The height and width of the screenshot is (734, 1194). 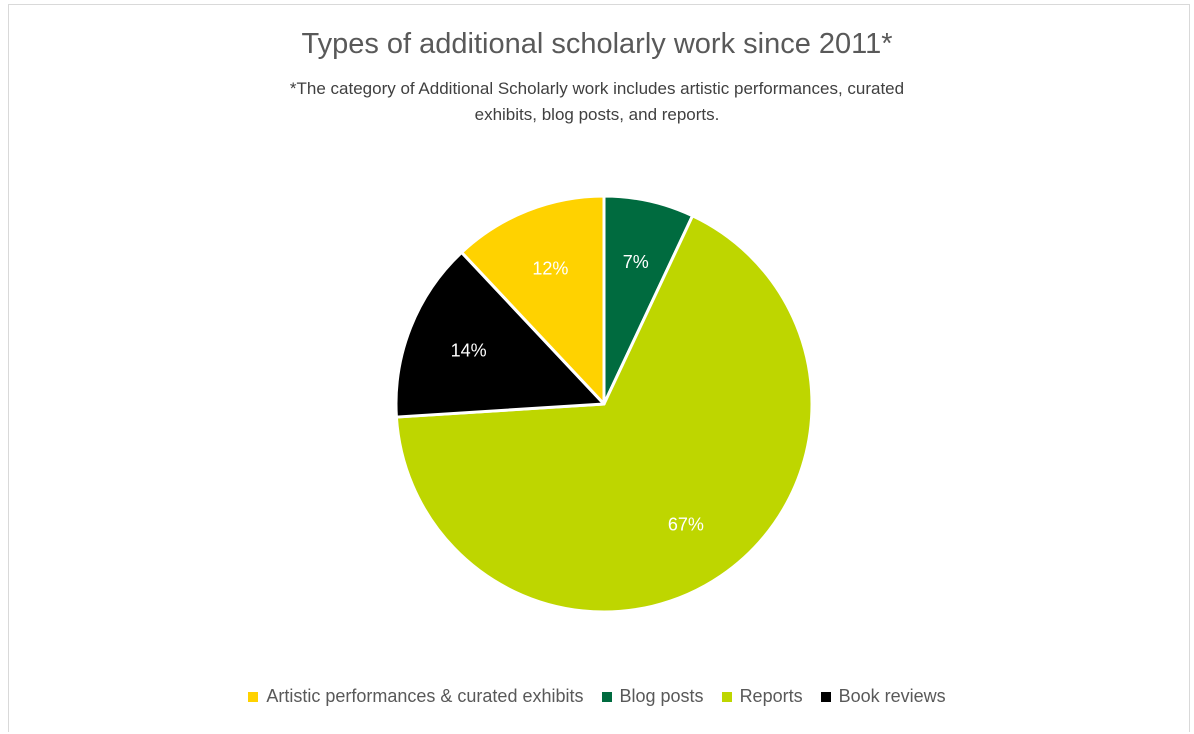 I want to click on legend-item-book-reviews: Book reviews, so click(x=883, y=696).